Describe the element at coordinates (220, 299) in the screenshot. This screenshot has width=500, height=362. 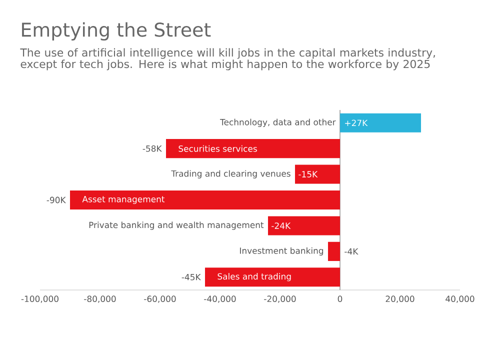
I see `x-tick-label: -40,000` at that location.